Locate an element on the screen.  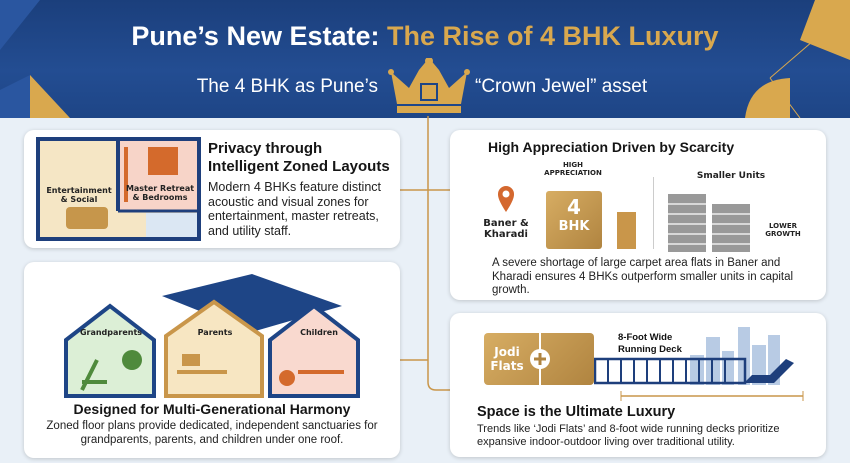
house-label-grandparents: Grandparents is located at coordinates (111, 332).